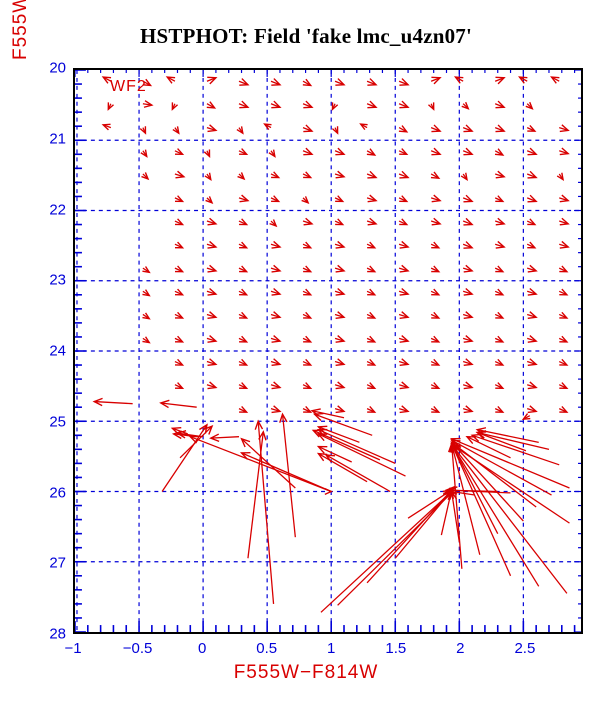  Describe the element at coordinates (202, 648) in the screenshot. I see `x-tick-label: 0` at that location.